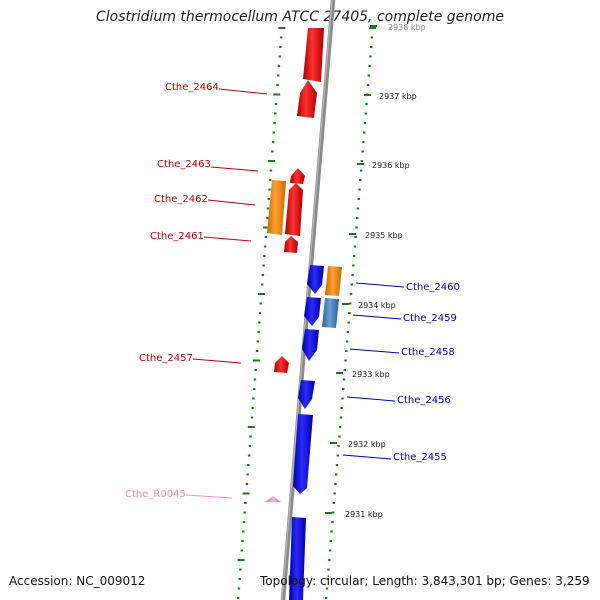  Describe the element at coordinates (261, 313) in the screenshot. I see `inner-tick-ring` at that location.